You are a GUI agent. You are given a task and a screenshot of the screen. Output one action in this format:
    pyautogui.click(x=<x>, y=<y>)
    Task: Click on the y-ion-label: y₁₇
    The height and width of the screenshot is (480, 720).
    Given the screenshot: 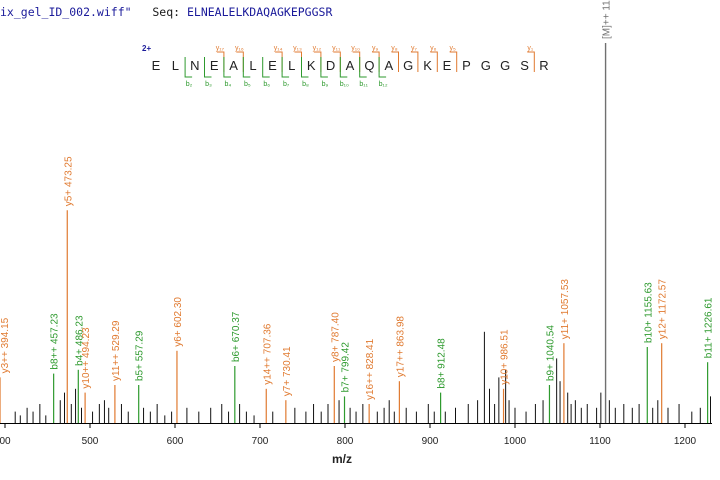 What is the action you would take?
    pyautogui.click(x=220, y=48)
    